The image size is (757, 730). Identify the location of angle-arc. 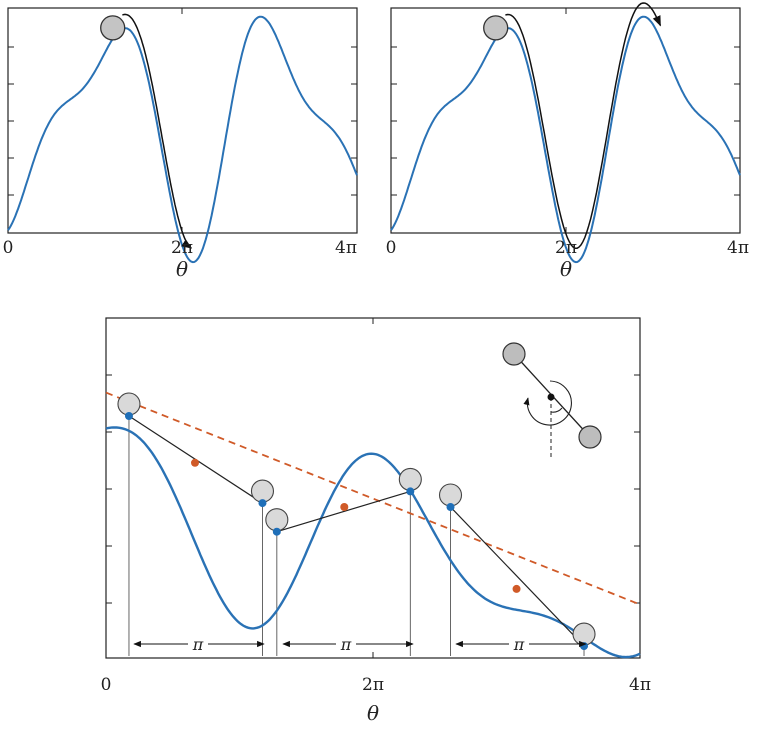
(556, 410).